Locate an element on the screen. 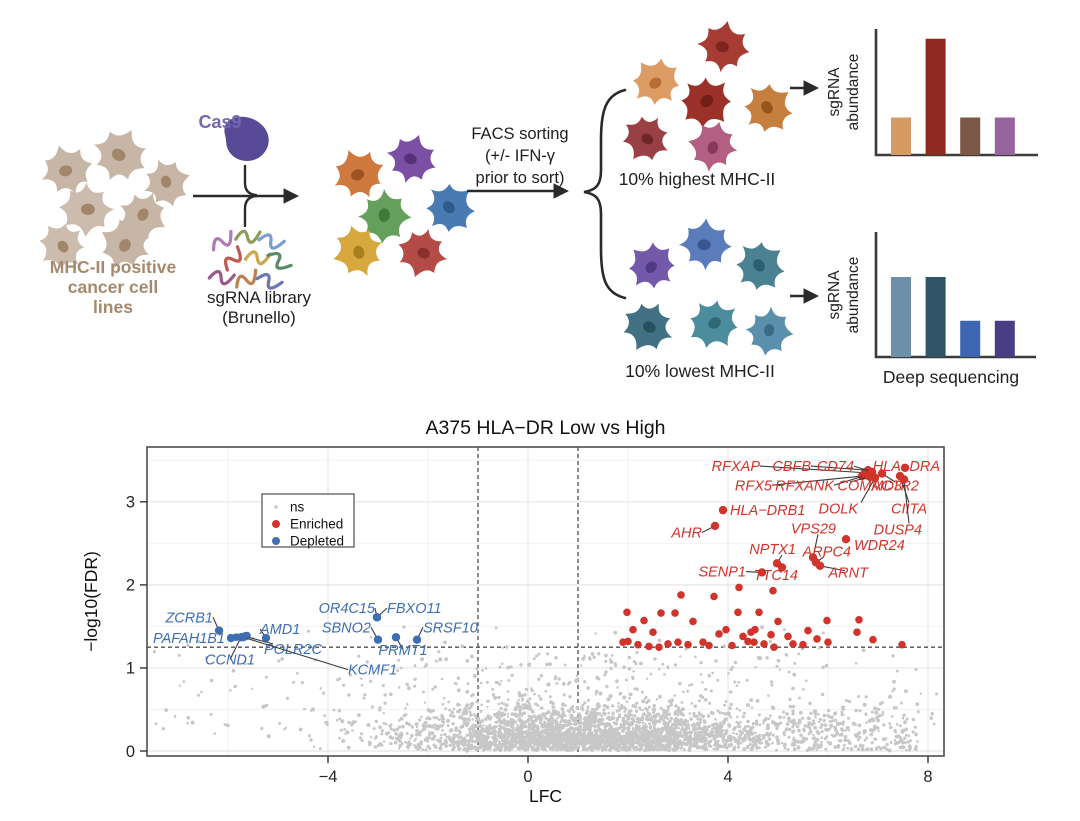  gene-label-RFXAP: RFXAP is located at coordinates (736, 467).